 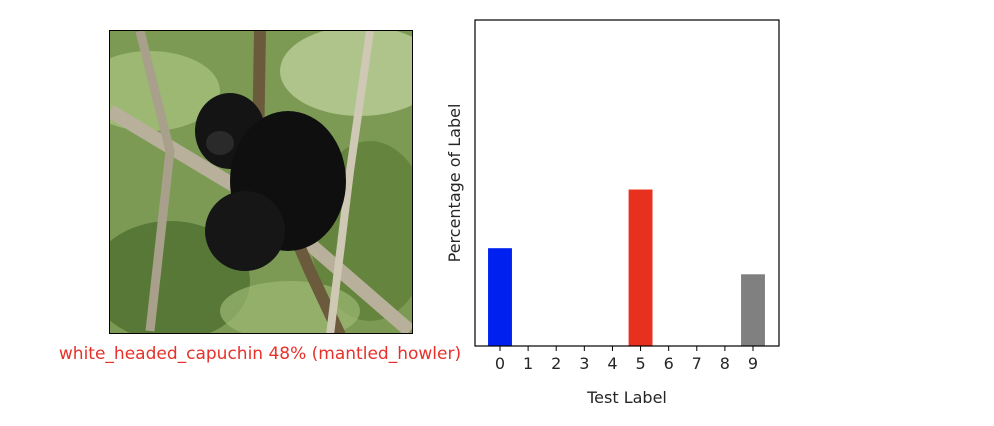 I want to click on y-axis-label: Percentage of Label, so click(x=454, y=183).